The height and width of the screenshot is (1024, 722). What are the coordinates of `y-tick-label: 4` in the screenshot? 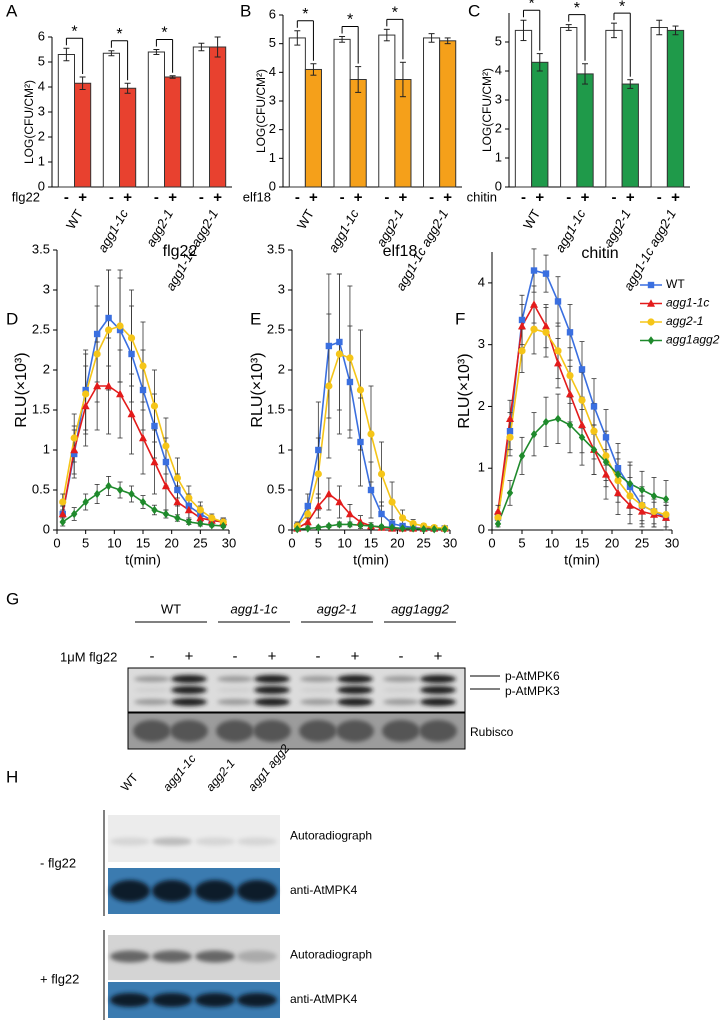 It's located at (272, 71).